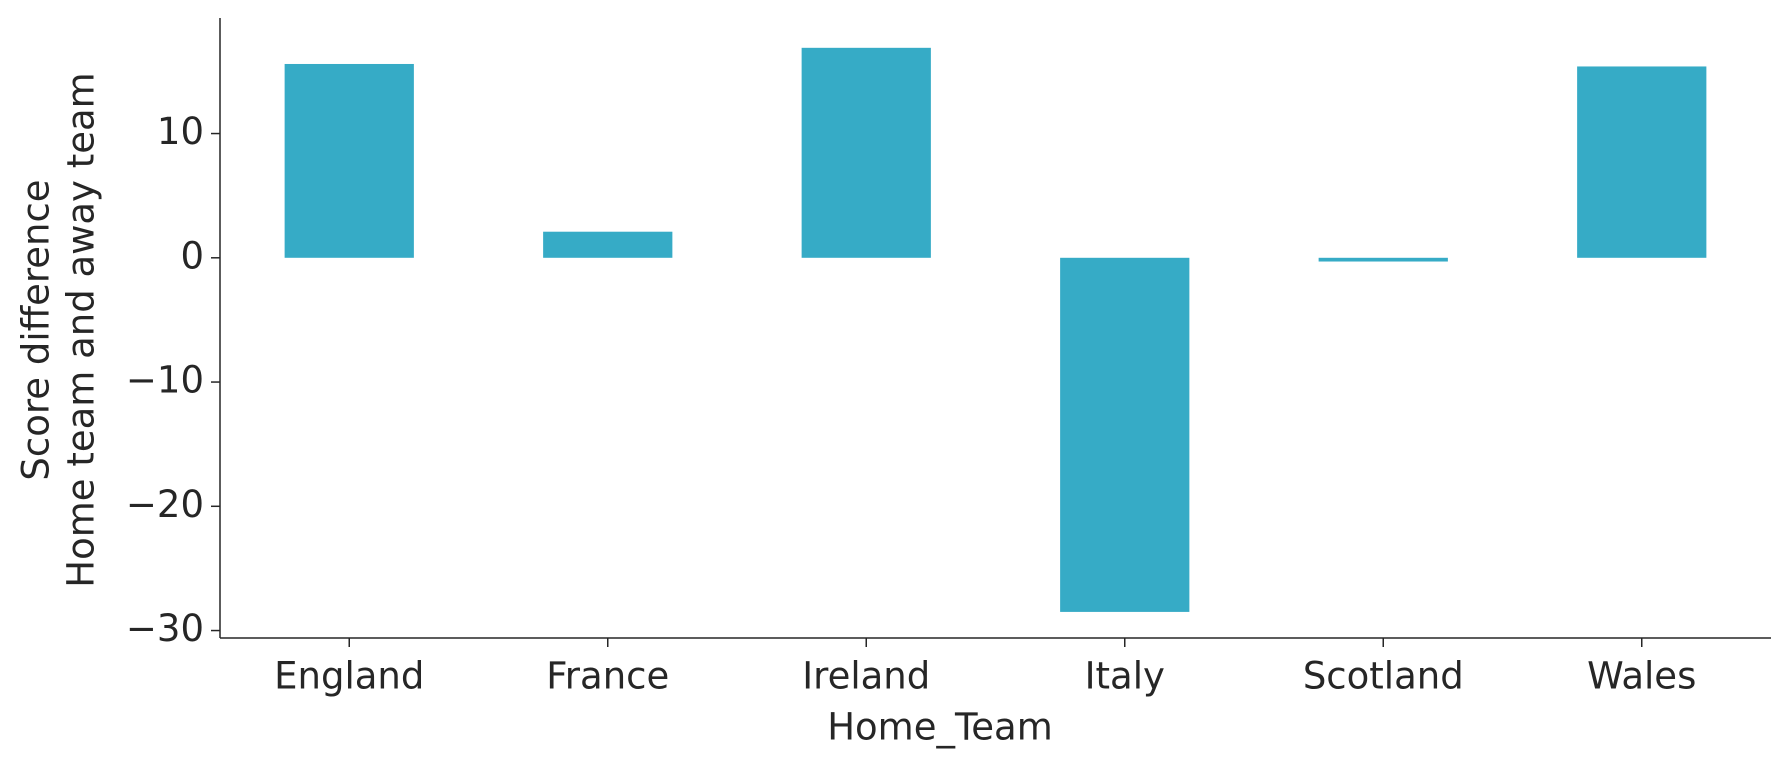 The height and width of the screenshot is (766, 1791). What do you see at coordinates (607, 676) in the screenshot?
I see `x-tick-label: France` at bounding box center [607, 676].